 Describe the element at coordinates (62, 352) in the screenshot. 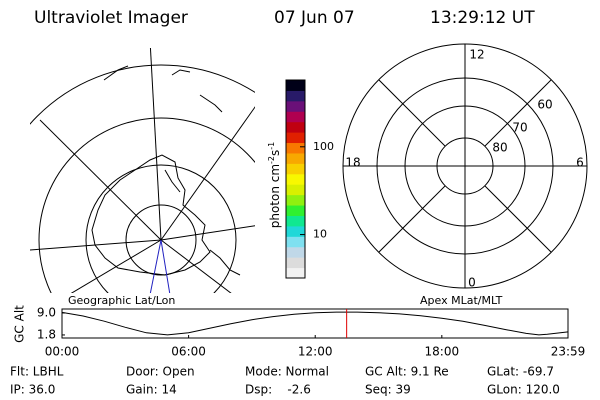

I see `x-tick-label: 00:00` at that location.